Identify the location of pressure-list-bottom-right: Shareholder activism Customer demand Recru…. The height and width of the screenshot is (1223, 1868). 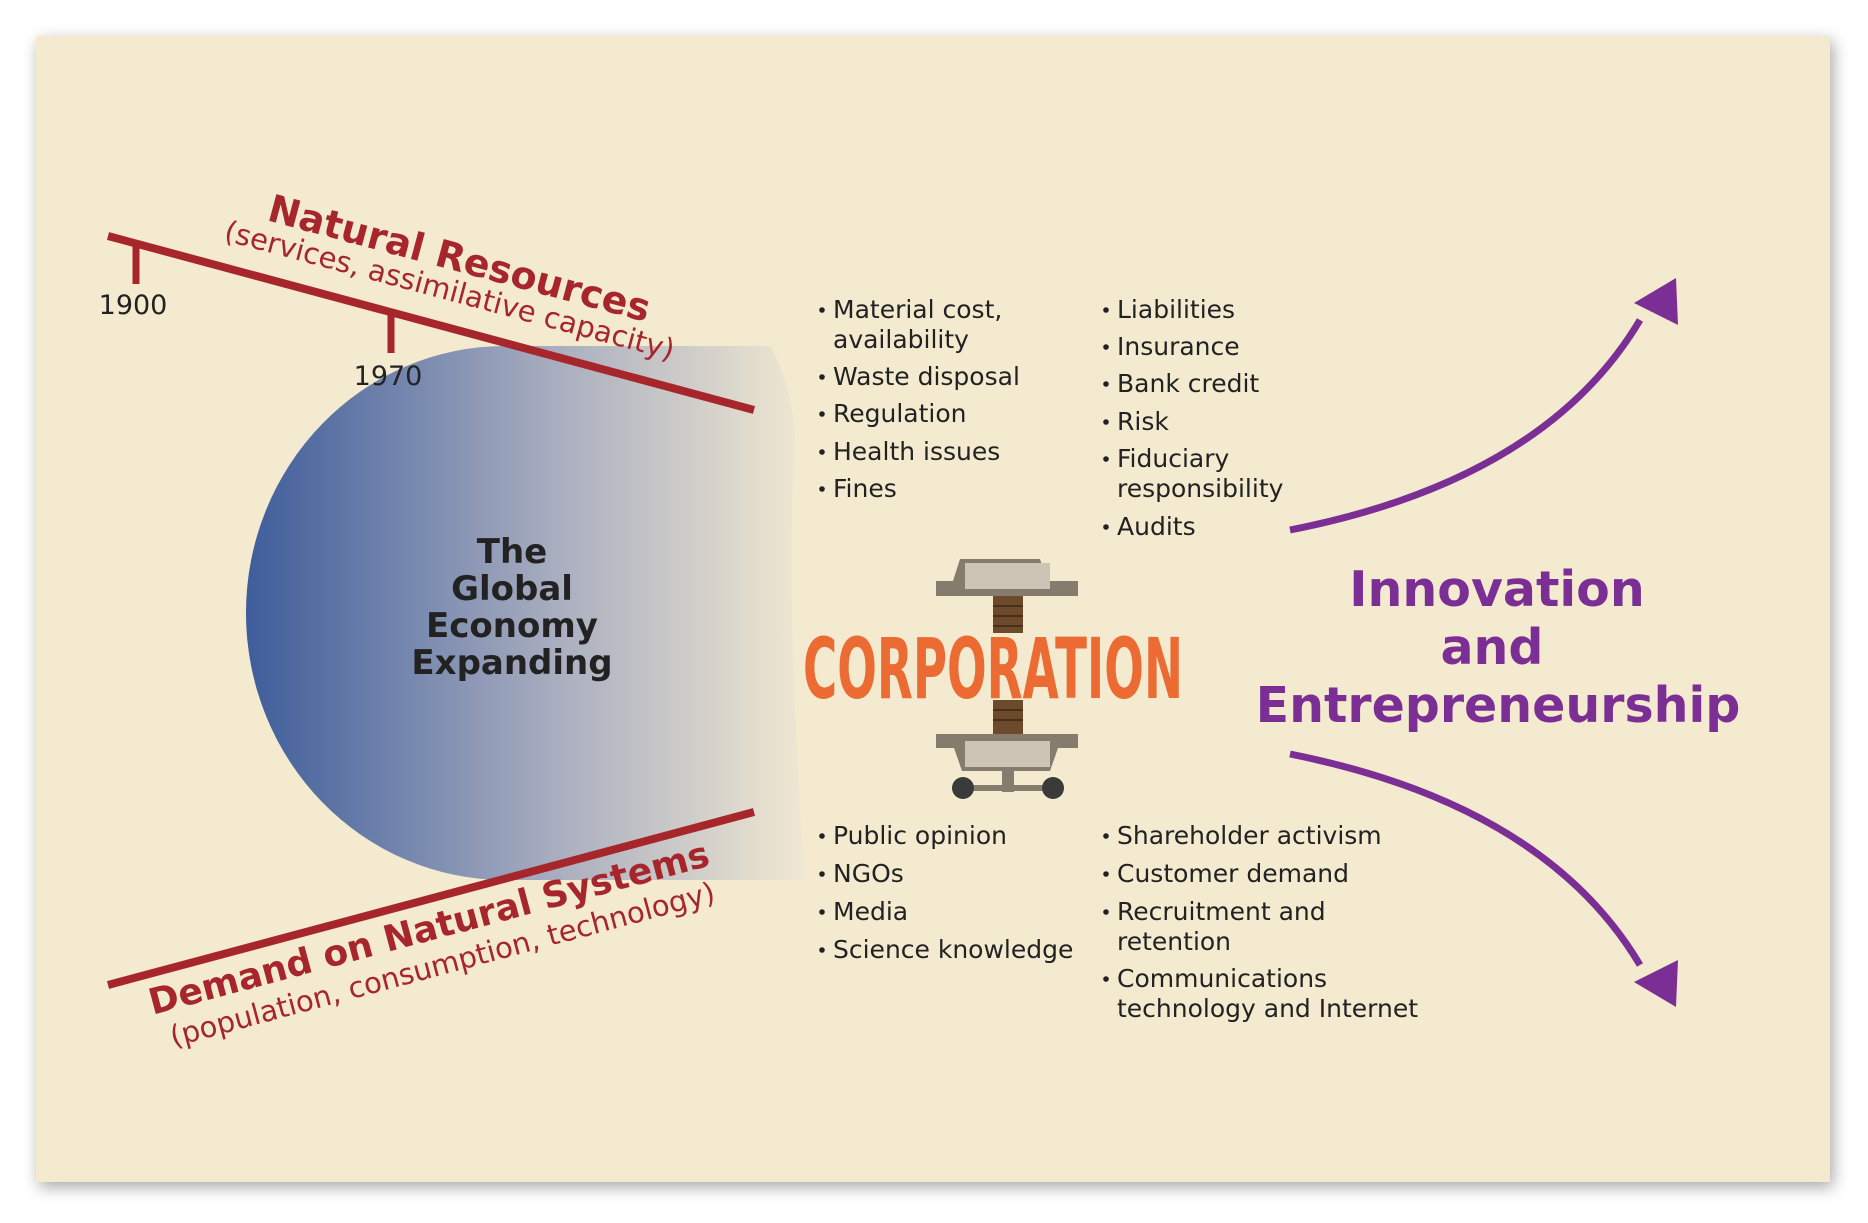
(1260, 922).